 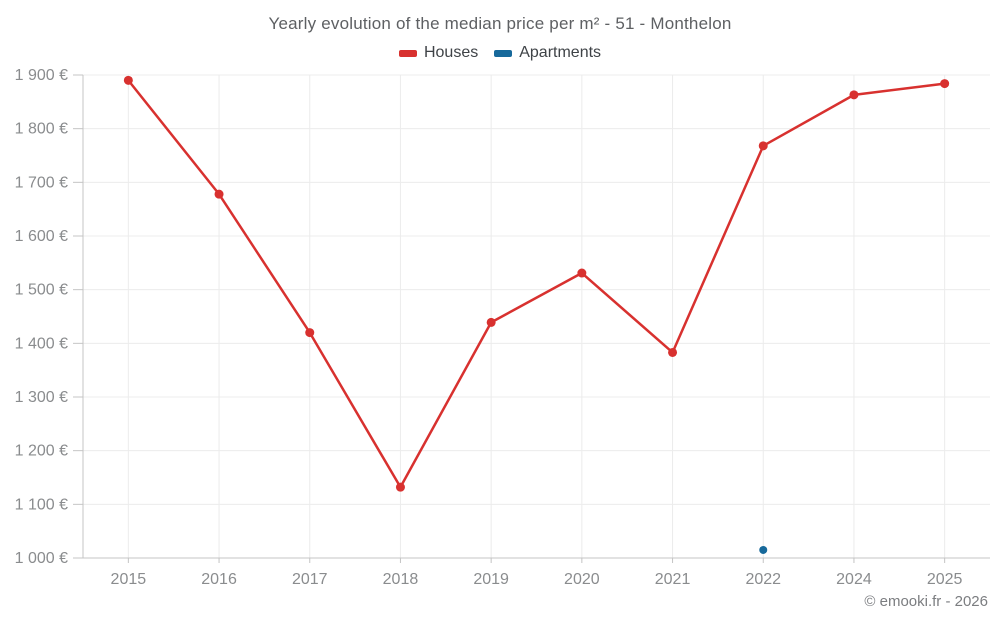 I want to click on y-tick-label: 1 700 €, so click(x=41, y=182).